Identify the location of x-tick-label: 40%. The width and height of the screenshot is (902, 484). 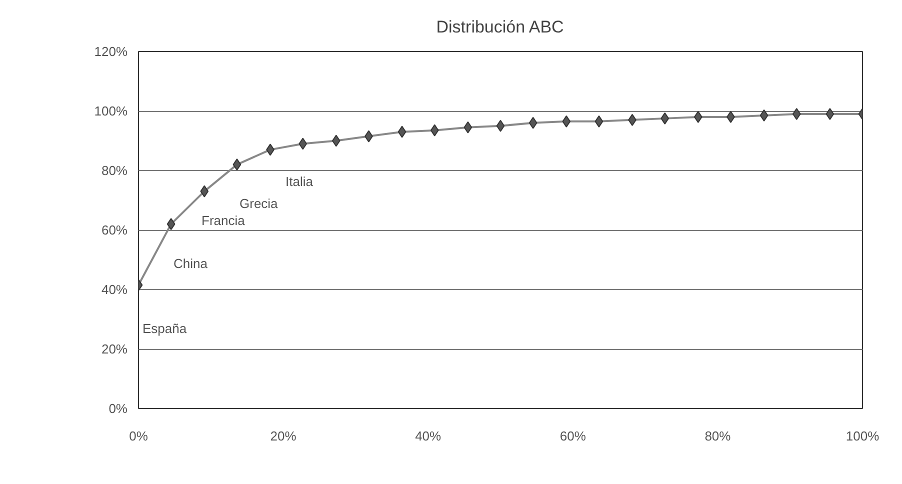
(428, 436).